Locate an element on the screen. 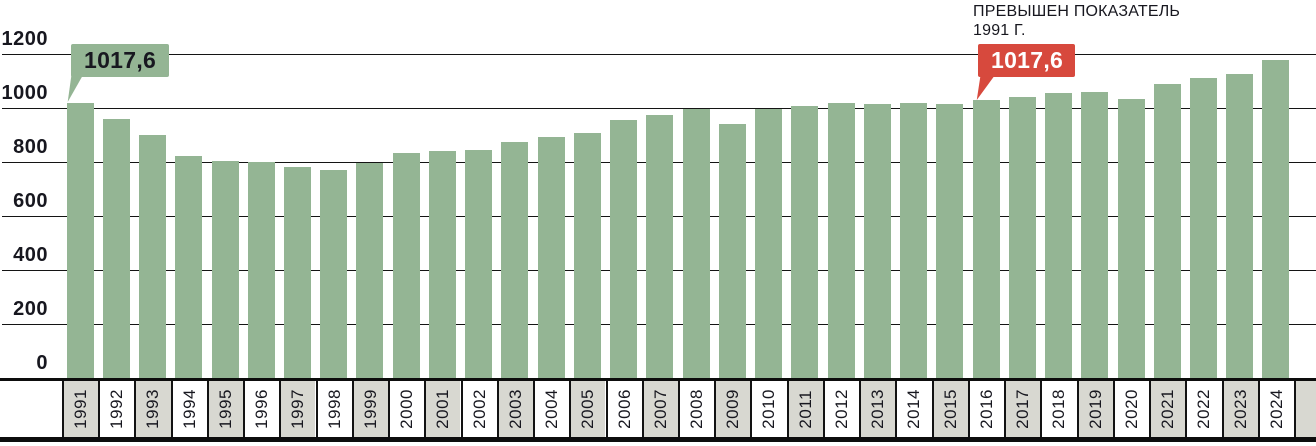 The width and height of the screenshot is (1316, 446). x-axis-cell-2017: 2017 is located at coordinates (1022, 409).